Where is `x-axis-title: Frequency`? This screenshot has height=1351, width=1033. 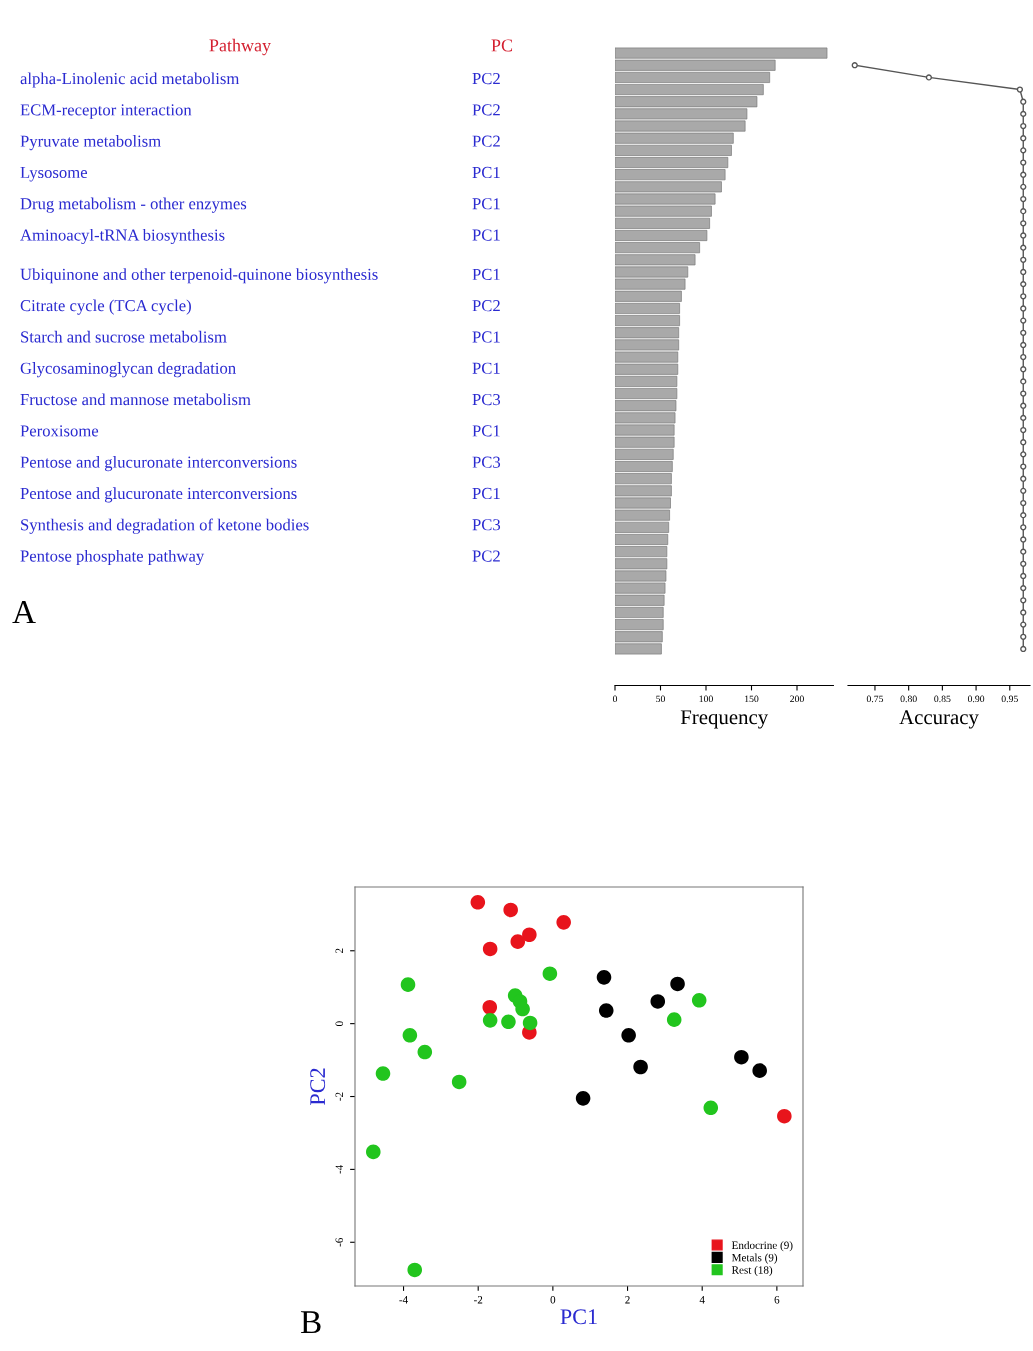 x-axis-title: Frequency is located at coordinates (724, 719).